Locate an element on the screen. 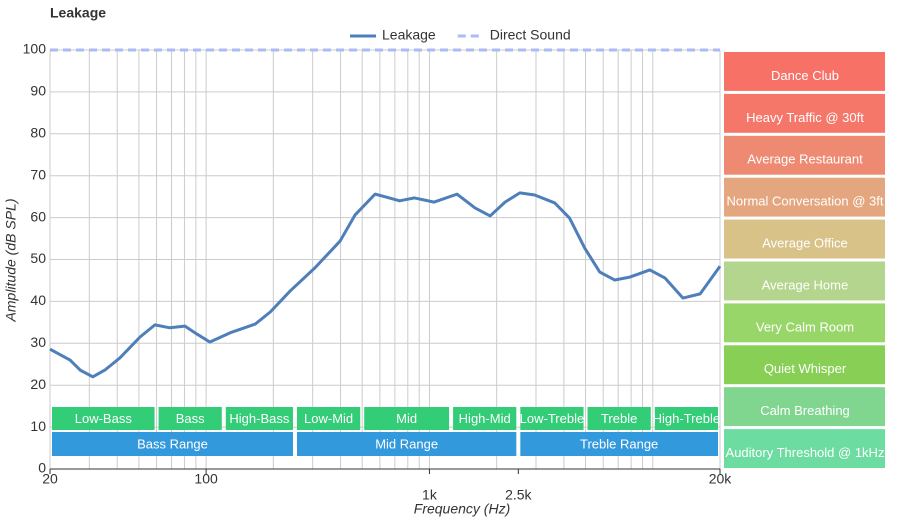 Image resolution: width=900 pixels, height=520 pixels. y-tick-label: 40 is located at coordinates (38, 300).